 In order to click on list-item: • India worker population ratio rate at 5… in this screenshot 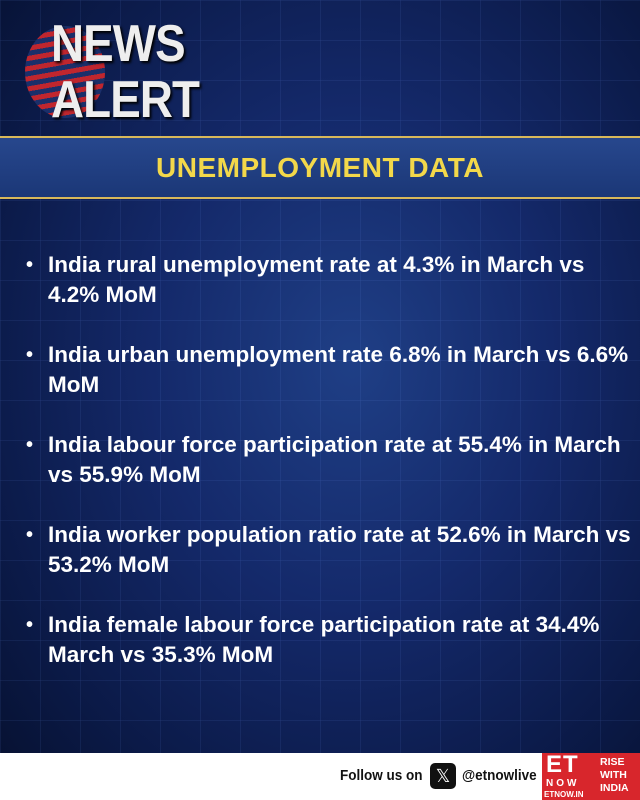, I will do `click(331, 550)`.